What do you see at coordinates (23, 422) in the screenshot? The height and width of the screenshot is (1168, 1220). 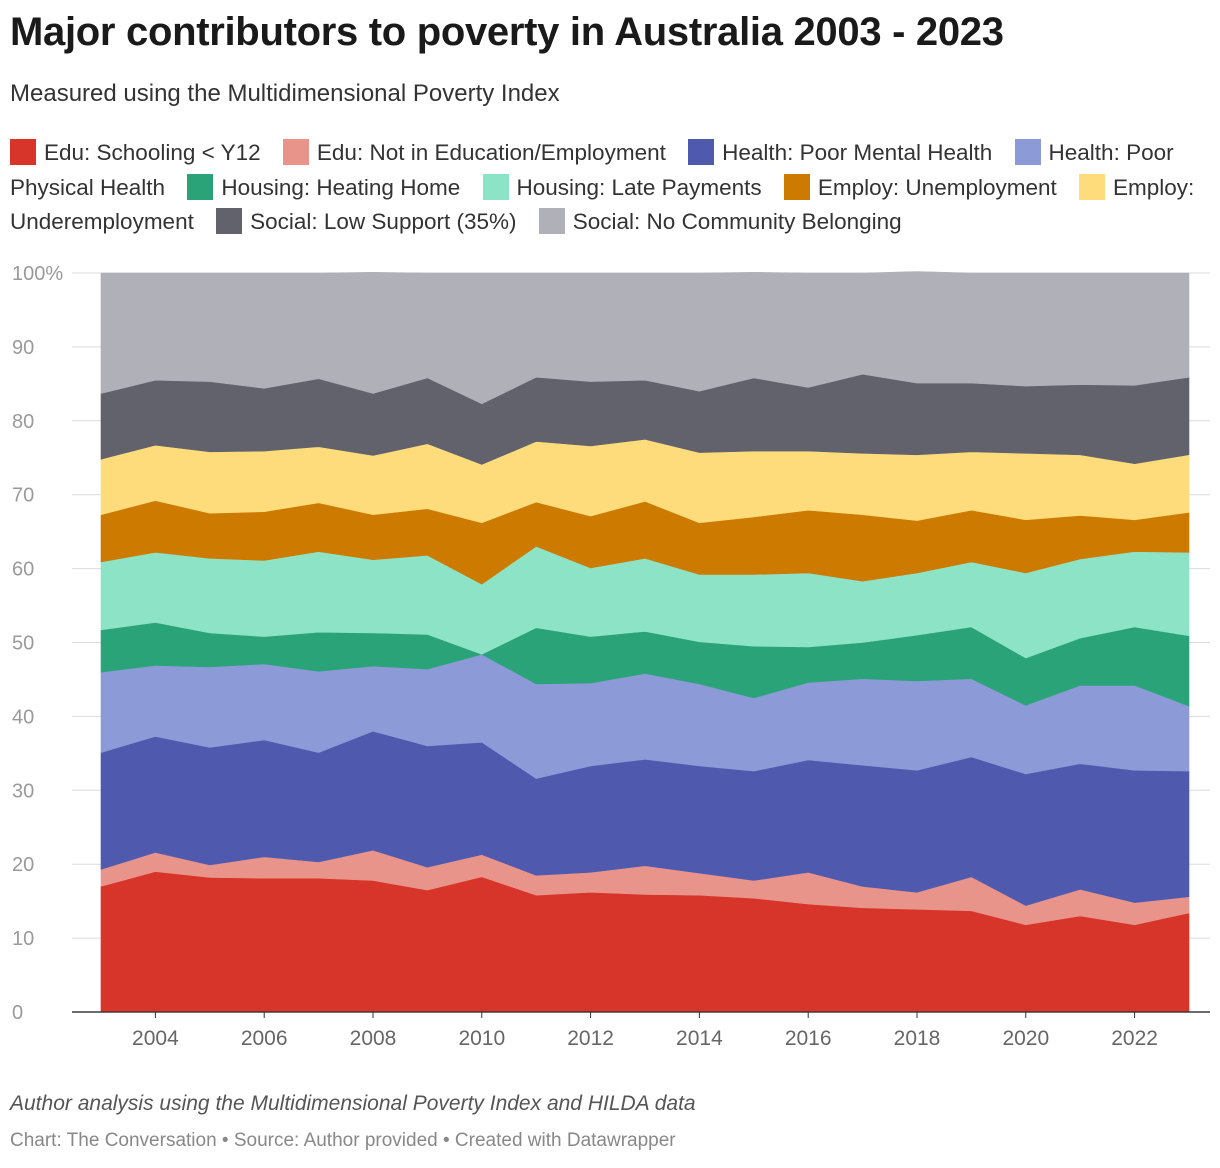 I see `y-tick-label: 80` at bounding box center [23, 422].